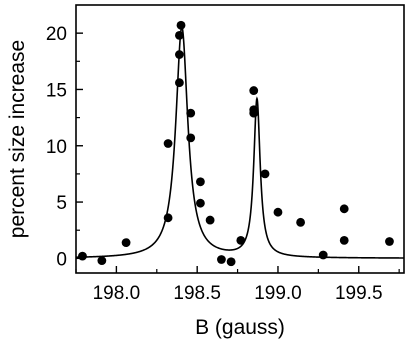 Image resolution: width=406 pixels, height=347 pixels. Describe the element at coordinates (197, 293) in the screenshot. I see `x-tick-label: 198.5` at that location.